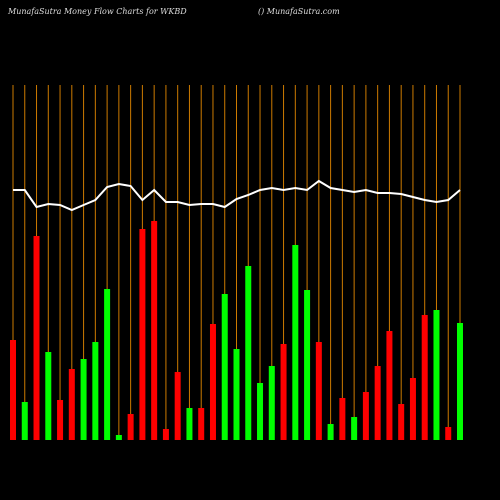  I want to click on money-flow-line, so click(237, 195).